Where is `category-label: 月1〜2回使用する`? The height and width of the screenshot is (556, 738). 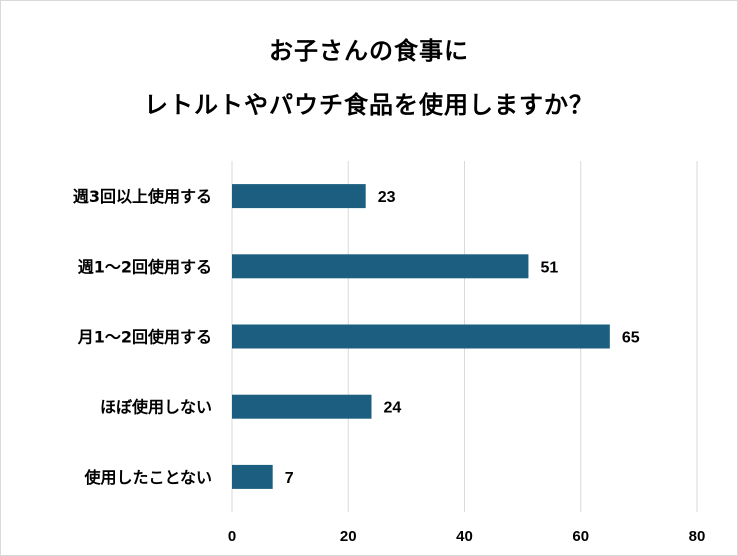
category-label: 月1〜2回使用する is located at coordinates (144, 337).